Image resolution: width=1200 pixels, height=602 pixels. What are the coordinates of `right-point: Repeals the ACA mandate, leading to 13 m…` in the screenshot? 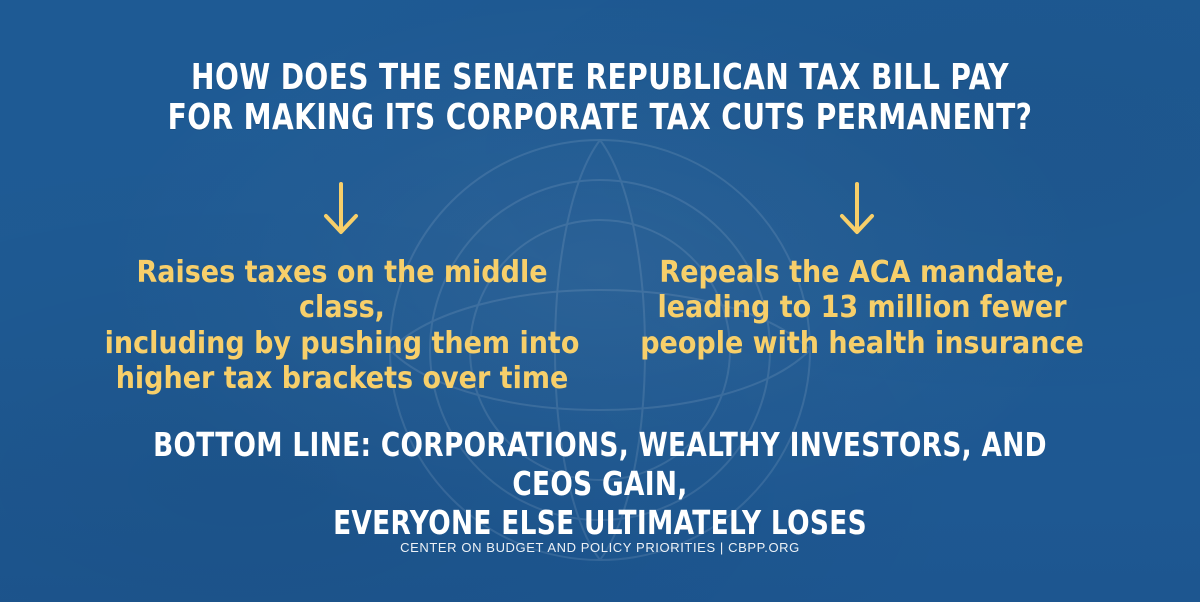 It's located at (862, 308).